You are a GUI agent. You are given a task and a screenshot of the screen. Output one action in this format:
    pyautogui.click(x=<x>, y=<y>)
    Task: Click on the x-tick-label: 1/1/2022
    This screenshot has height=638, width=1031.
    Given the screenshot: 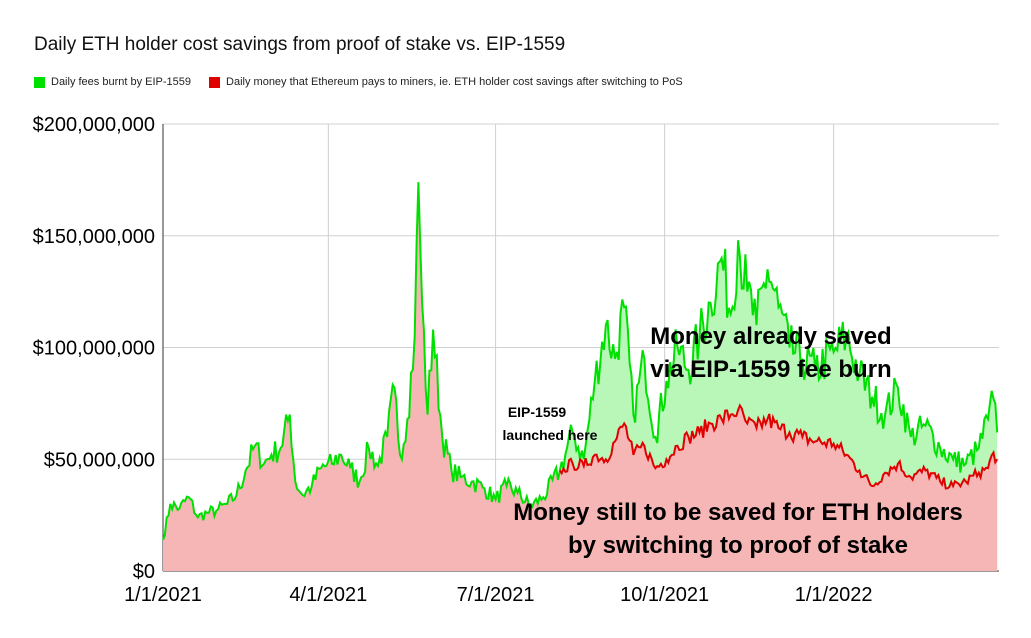 What is the action you would take?
    pyautogui.click(x=834, y=595)
    